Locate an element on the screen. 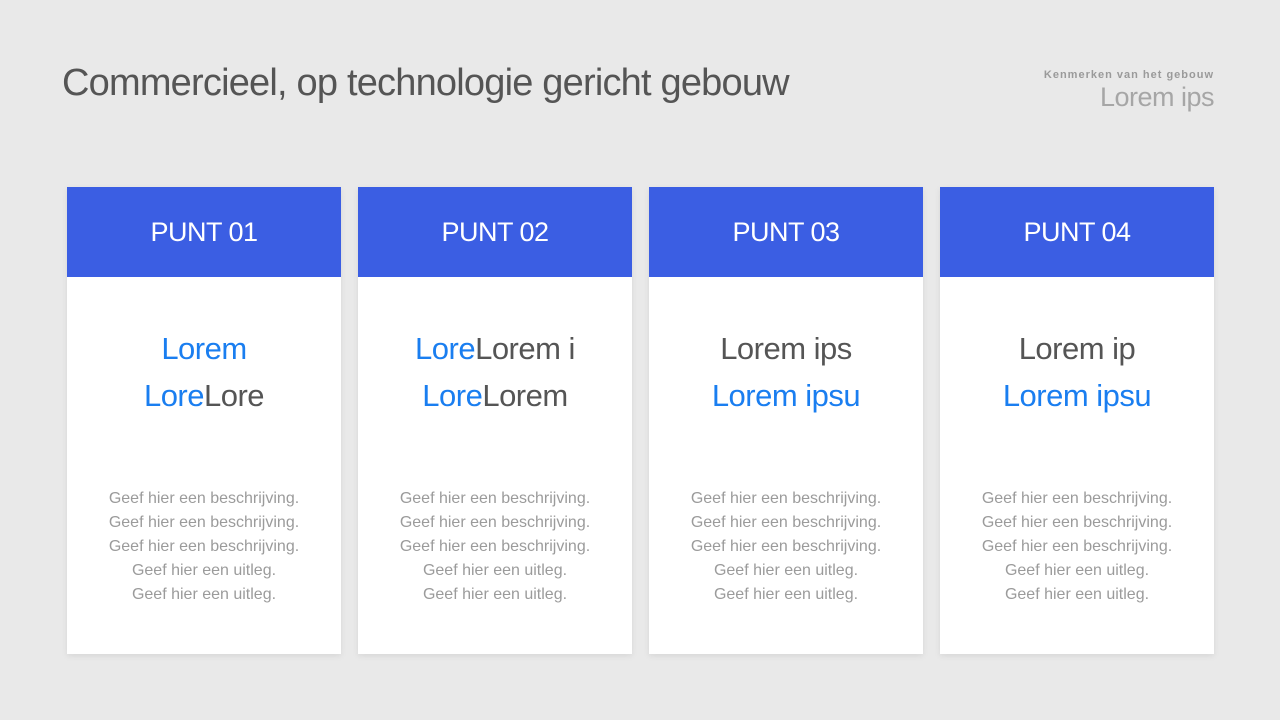 The width and height of the screenshot is (1280, 720). card-heading-line: Lorem is located at coordinates (204, 348).